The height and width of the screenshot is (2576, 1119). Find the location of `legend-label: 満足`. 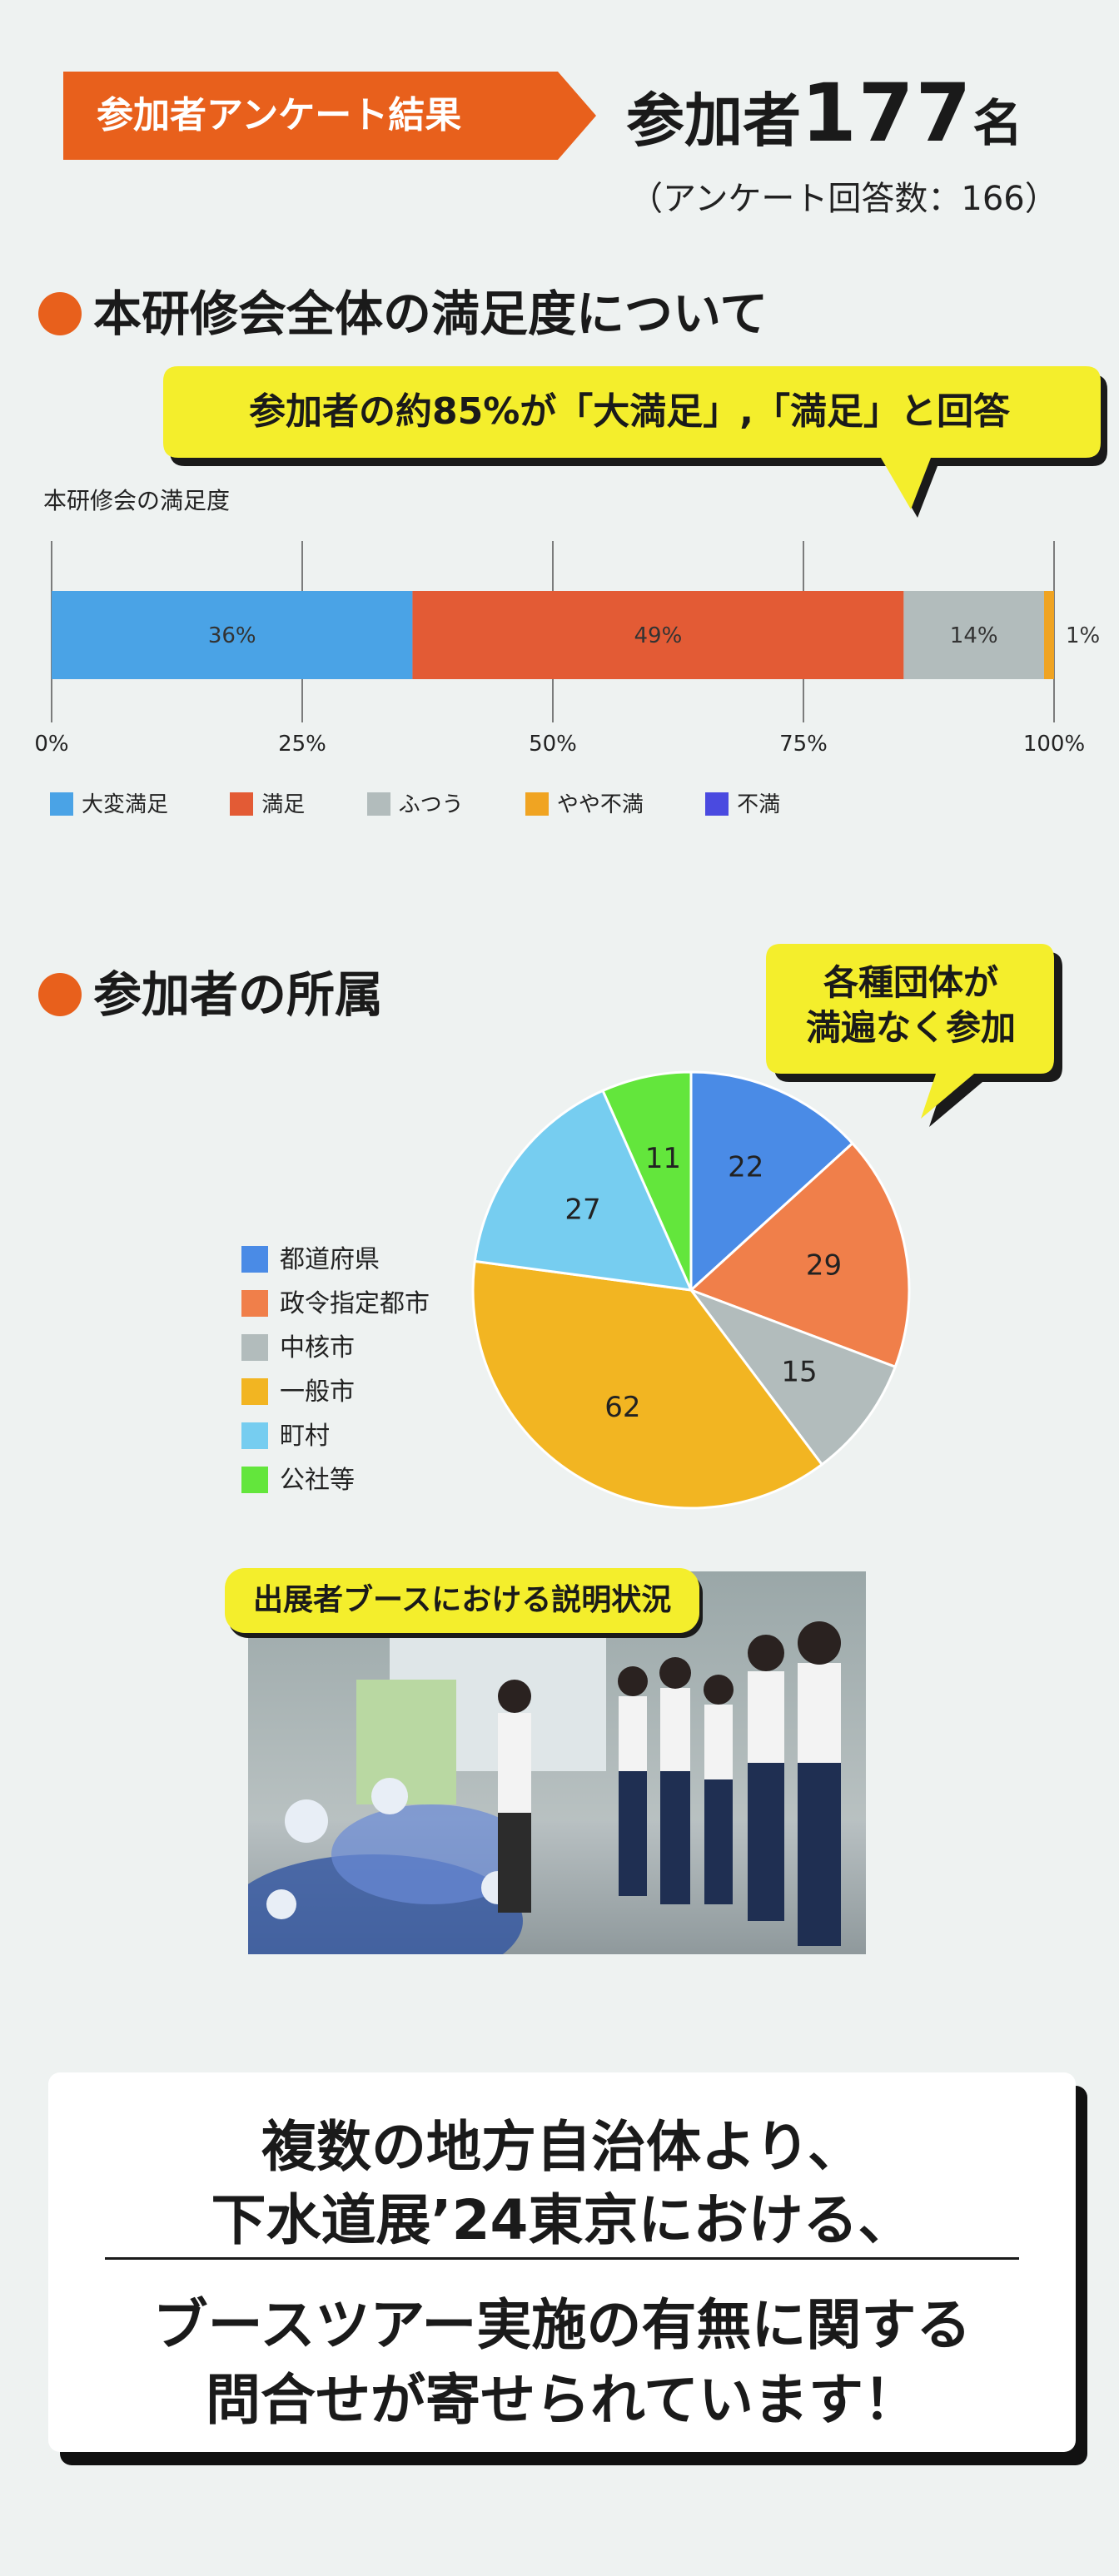

legend-label: 満足 is located at coordinates (283, 804).